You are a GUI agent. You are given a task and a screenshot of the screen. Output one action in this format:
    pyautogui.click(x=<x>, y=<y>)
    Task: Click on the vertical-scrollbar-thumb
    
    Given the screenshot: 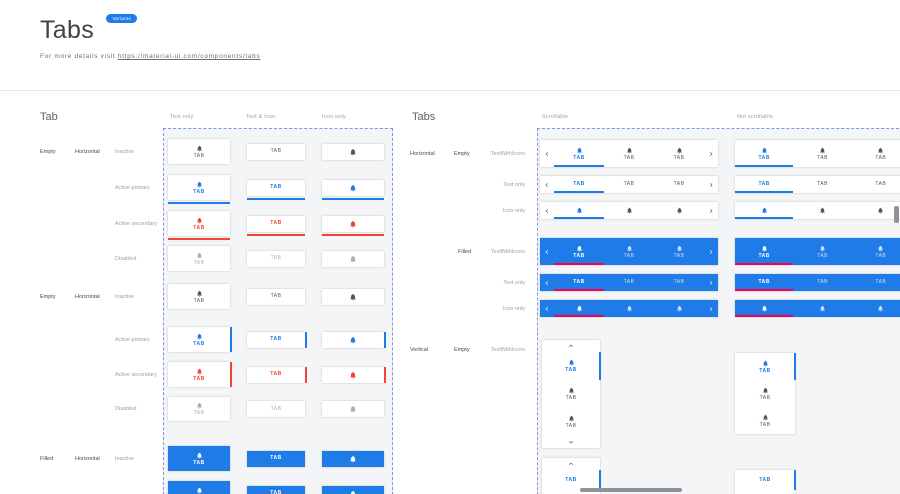 What is the action you would take?
    pyautogui.click(x=896, y=214)
    